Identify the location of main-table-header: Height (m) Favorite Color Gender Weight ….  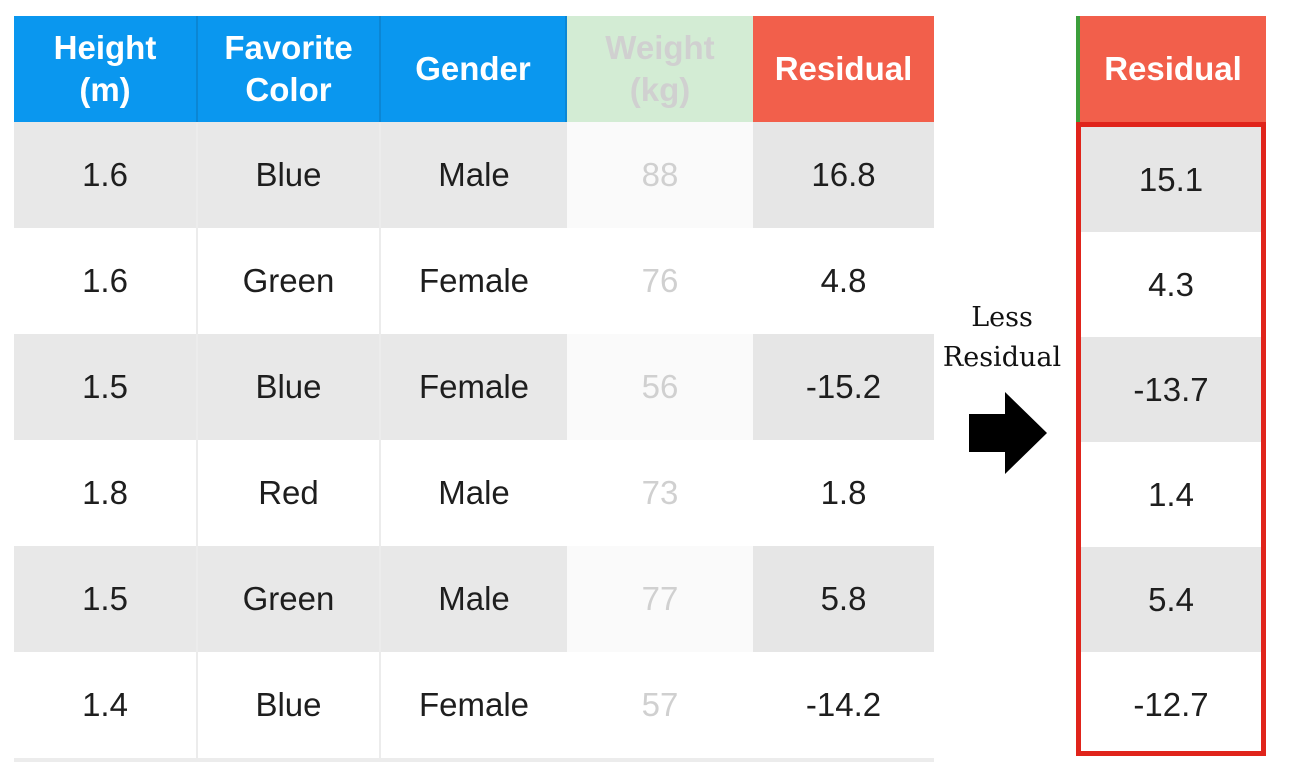
(474, 69).